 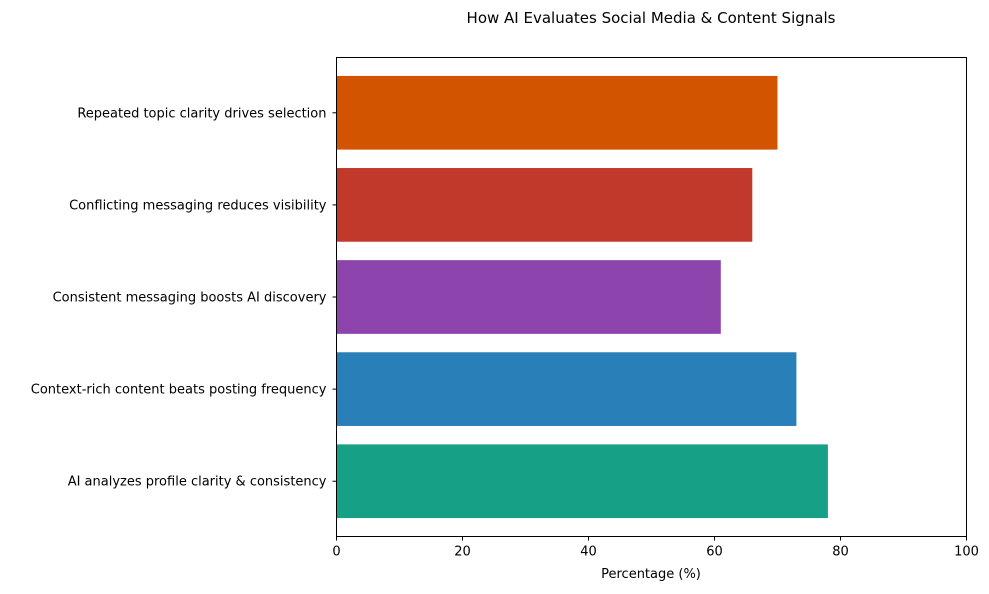 I want to click on x-axis-label: Percentage (%), so click(x=651, y=574).